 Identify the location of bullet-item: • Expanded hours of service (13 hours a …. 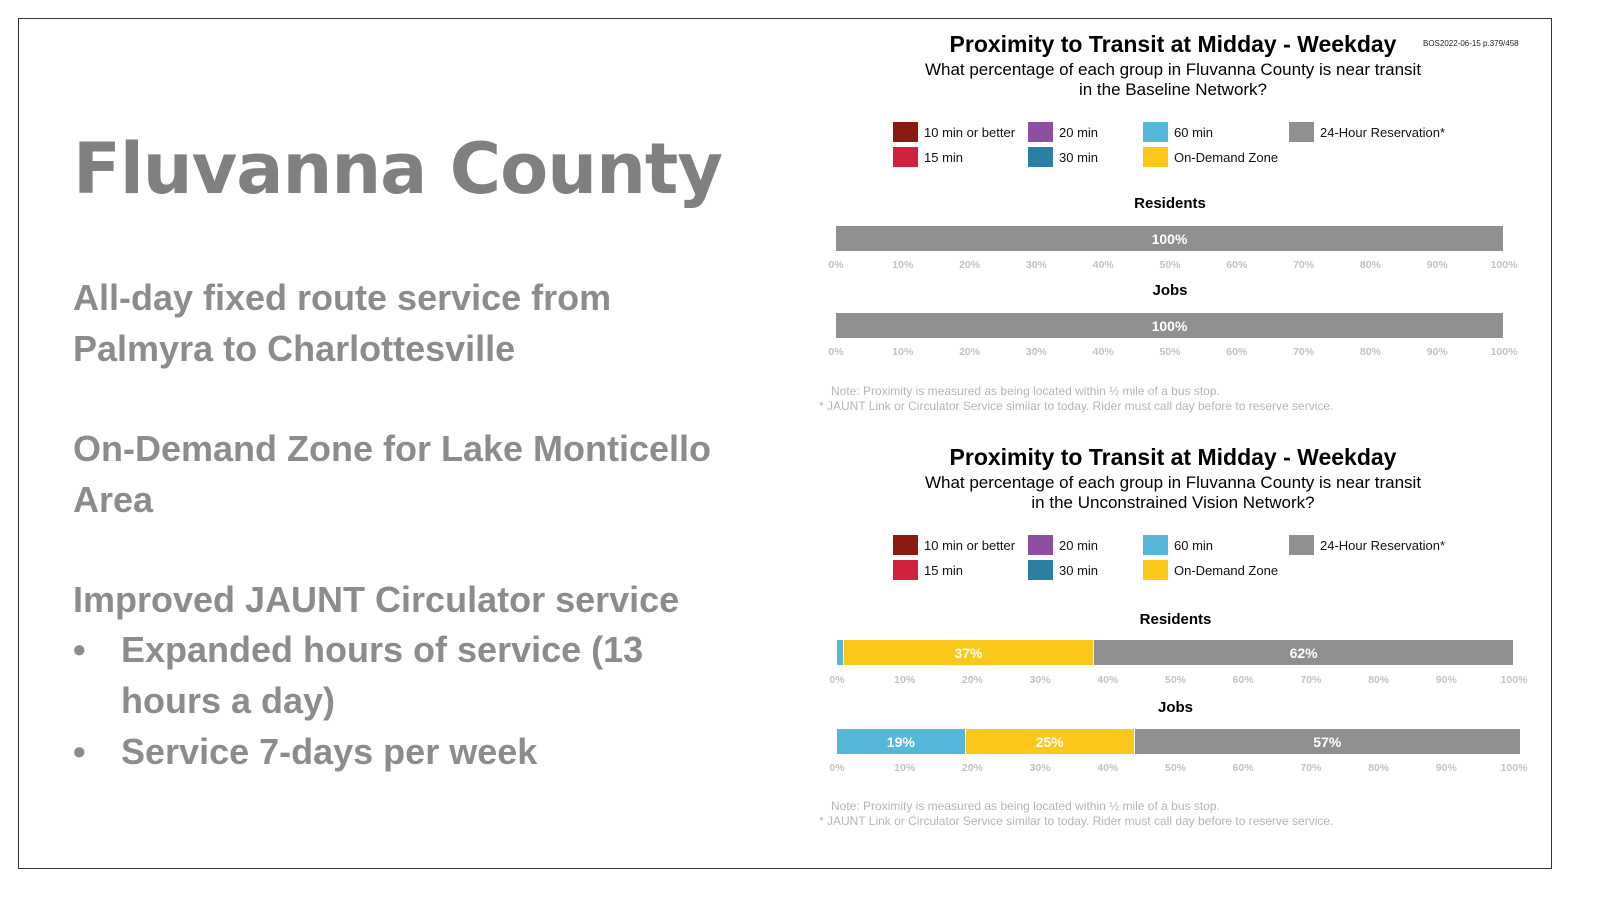
(393, 675).